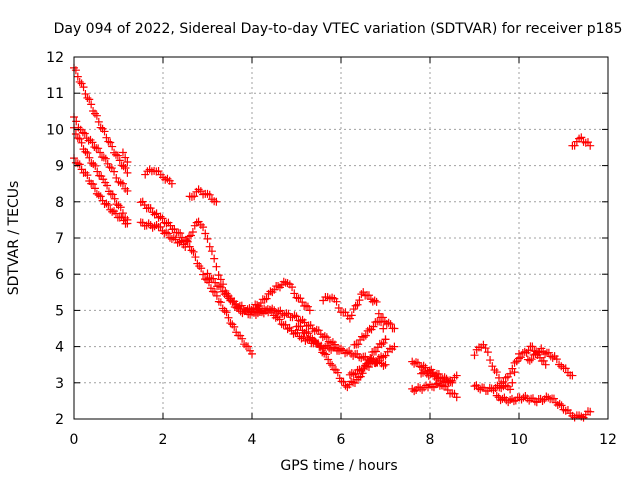 This screenshot has height=480, width=640. What do you see at coordinates (59, 384) in the screenshot?
I see `y-tick-label: 3` at bounding box center [59, 384].